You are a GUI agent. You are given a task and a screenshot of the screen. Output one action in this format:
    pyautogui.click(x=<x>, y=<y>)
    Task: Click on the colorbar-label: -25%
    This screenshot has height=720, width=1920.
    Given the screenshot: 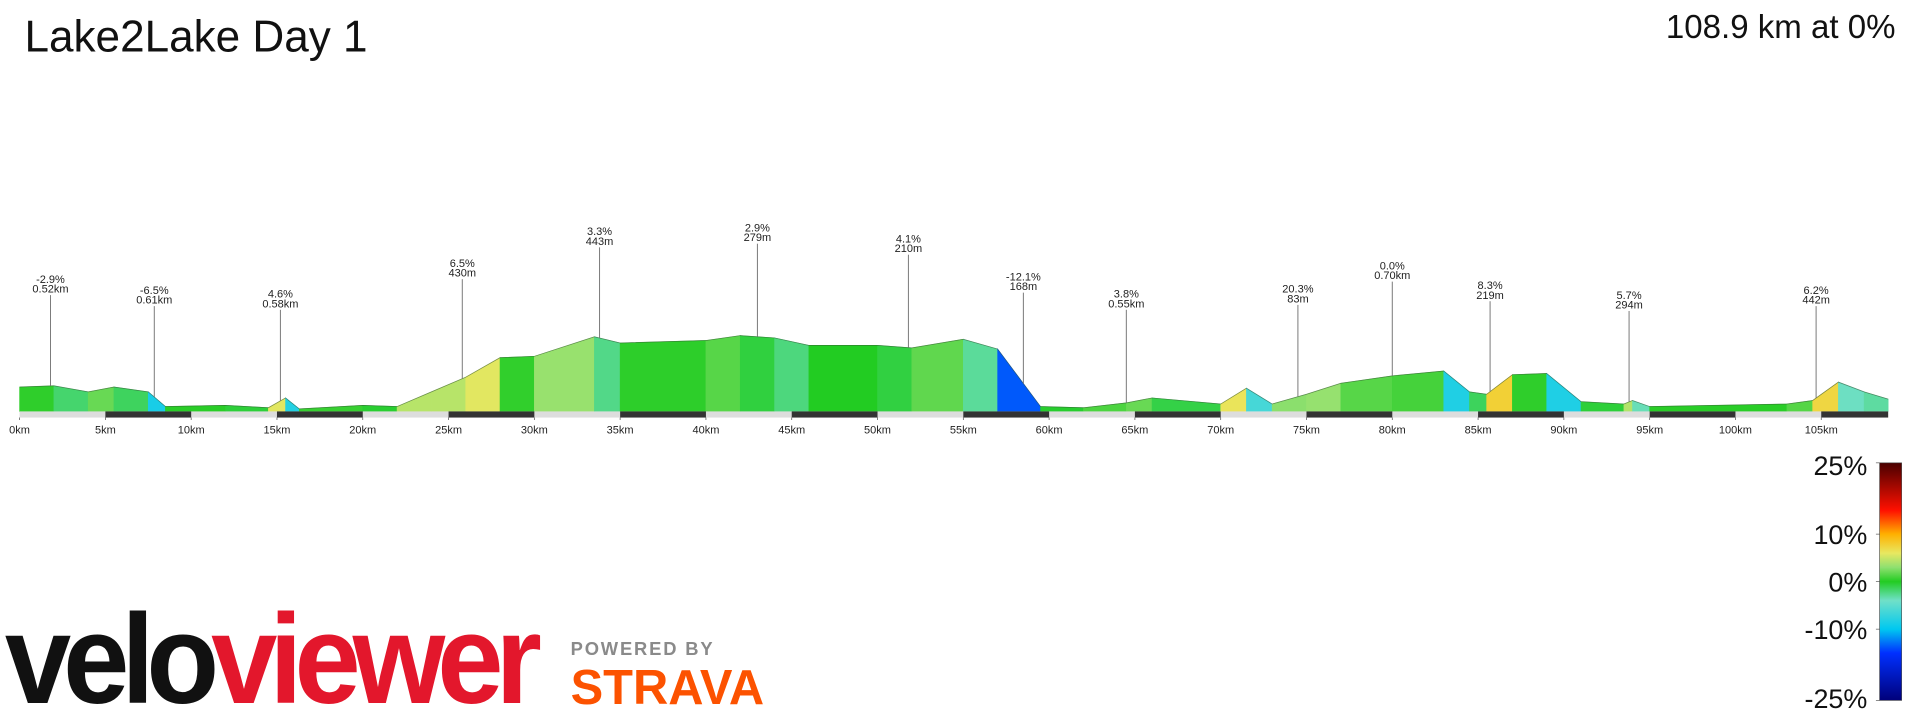 What is the action you would take?
    pyautogui.click(x=1835, y=699)
    